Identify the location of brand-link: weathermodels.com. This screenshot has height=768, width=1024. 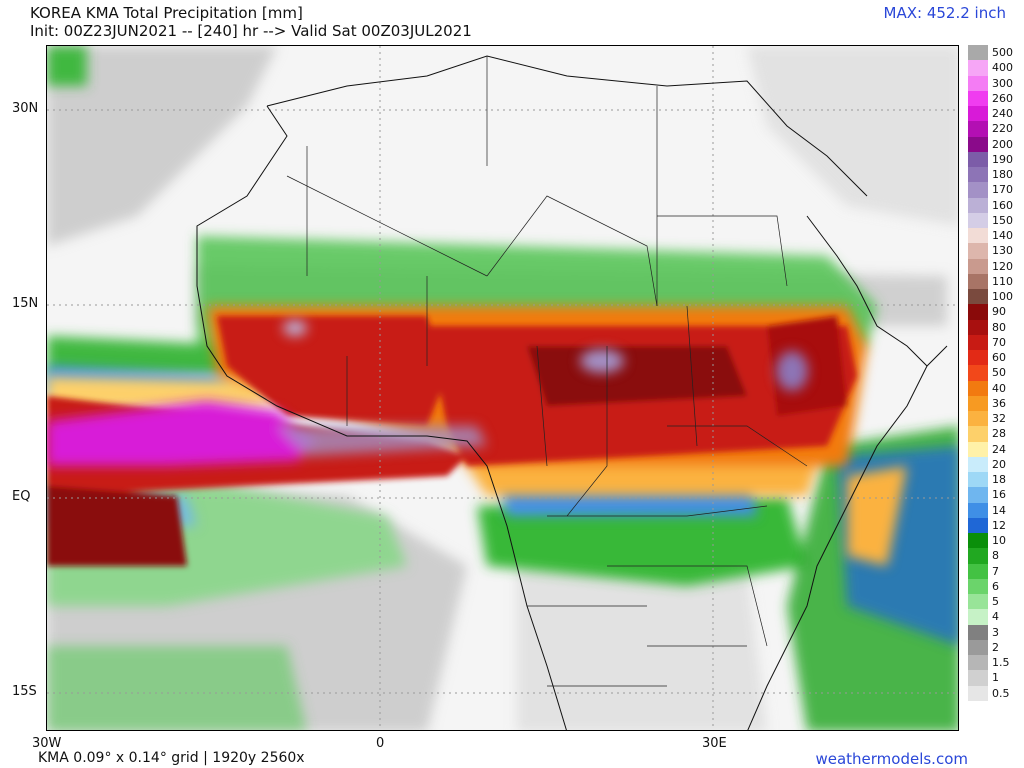
(891, 759).